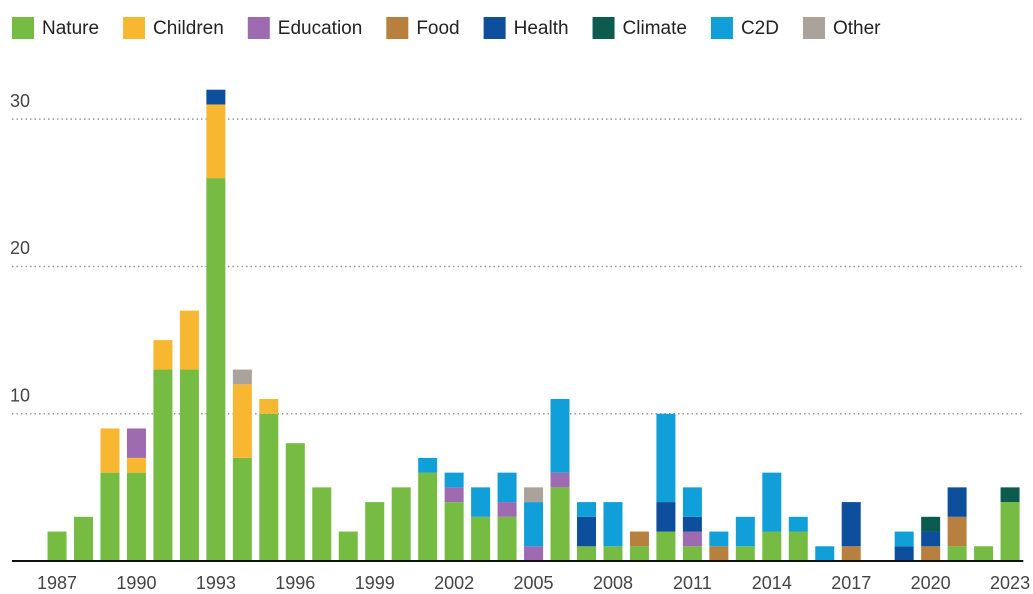 The width and height of the screenshot is (1033, 594). I want to click on x-tick-label: 2008, so click(613, 583).